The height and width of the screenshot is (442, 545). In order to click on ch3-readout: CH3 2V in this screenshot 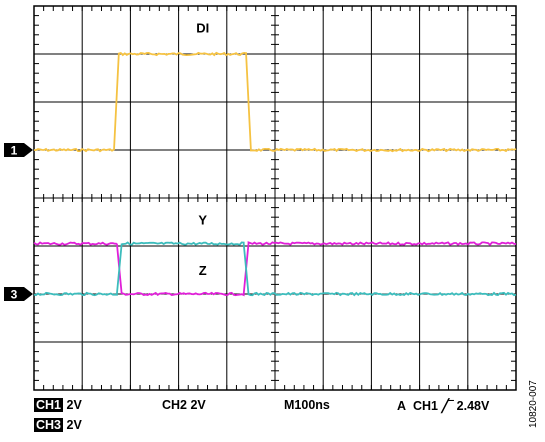, I will do `click(58, 425)`.